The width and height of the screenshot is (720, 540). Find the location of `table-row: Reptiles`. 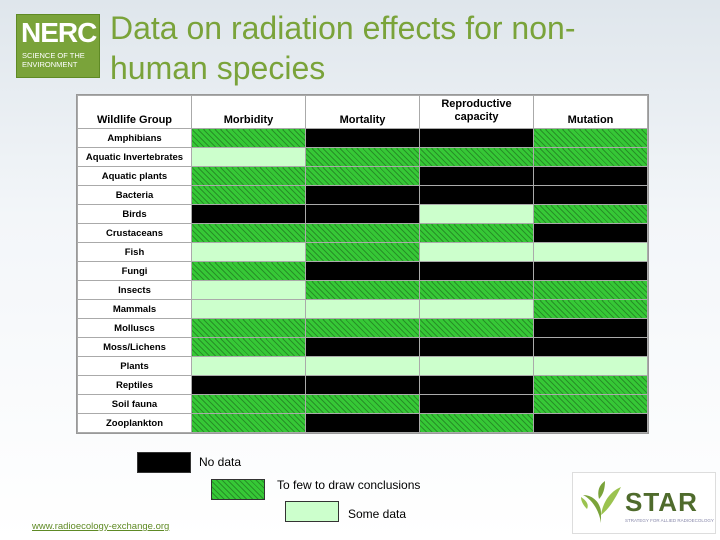

table-row: Reptiles is located at coordinates (362, 385).